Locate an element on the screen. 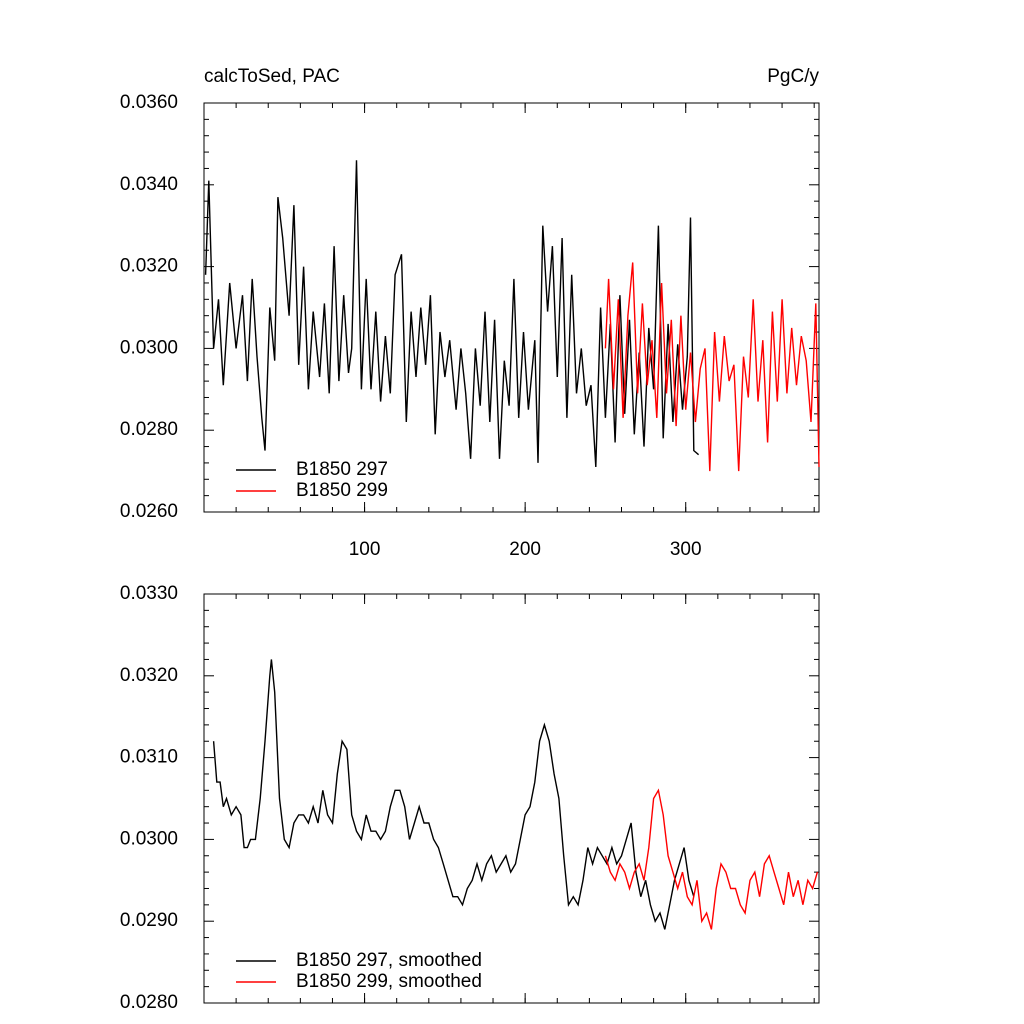  y-tick-label: 0.0360 is located at coordinates (149, 102).